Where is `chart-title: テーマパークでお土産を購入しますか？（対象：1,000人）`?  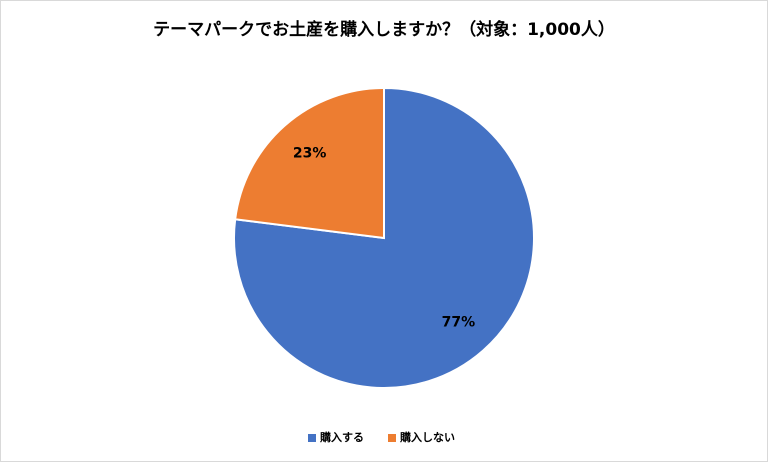
chart-title: テーマパークでお土産を購入しますか？（対象：1,000人） is located at coordinates (384, 29).